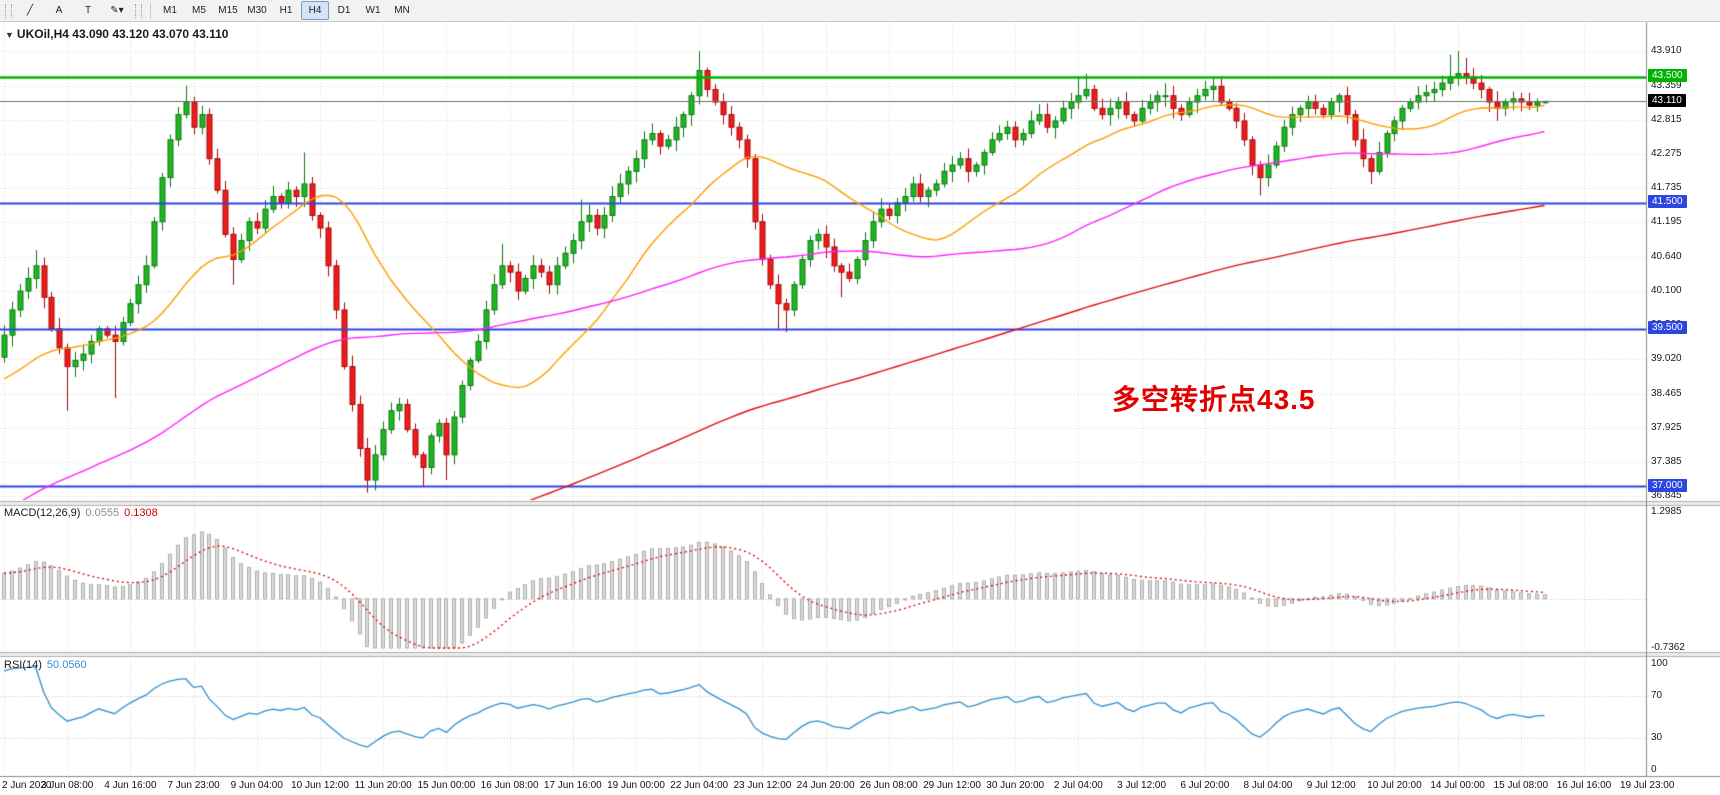  Describe the element at coordinates (1667, 202) in the screenshot. I see `price-level-badge: 41.500` at that location.